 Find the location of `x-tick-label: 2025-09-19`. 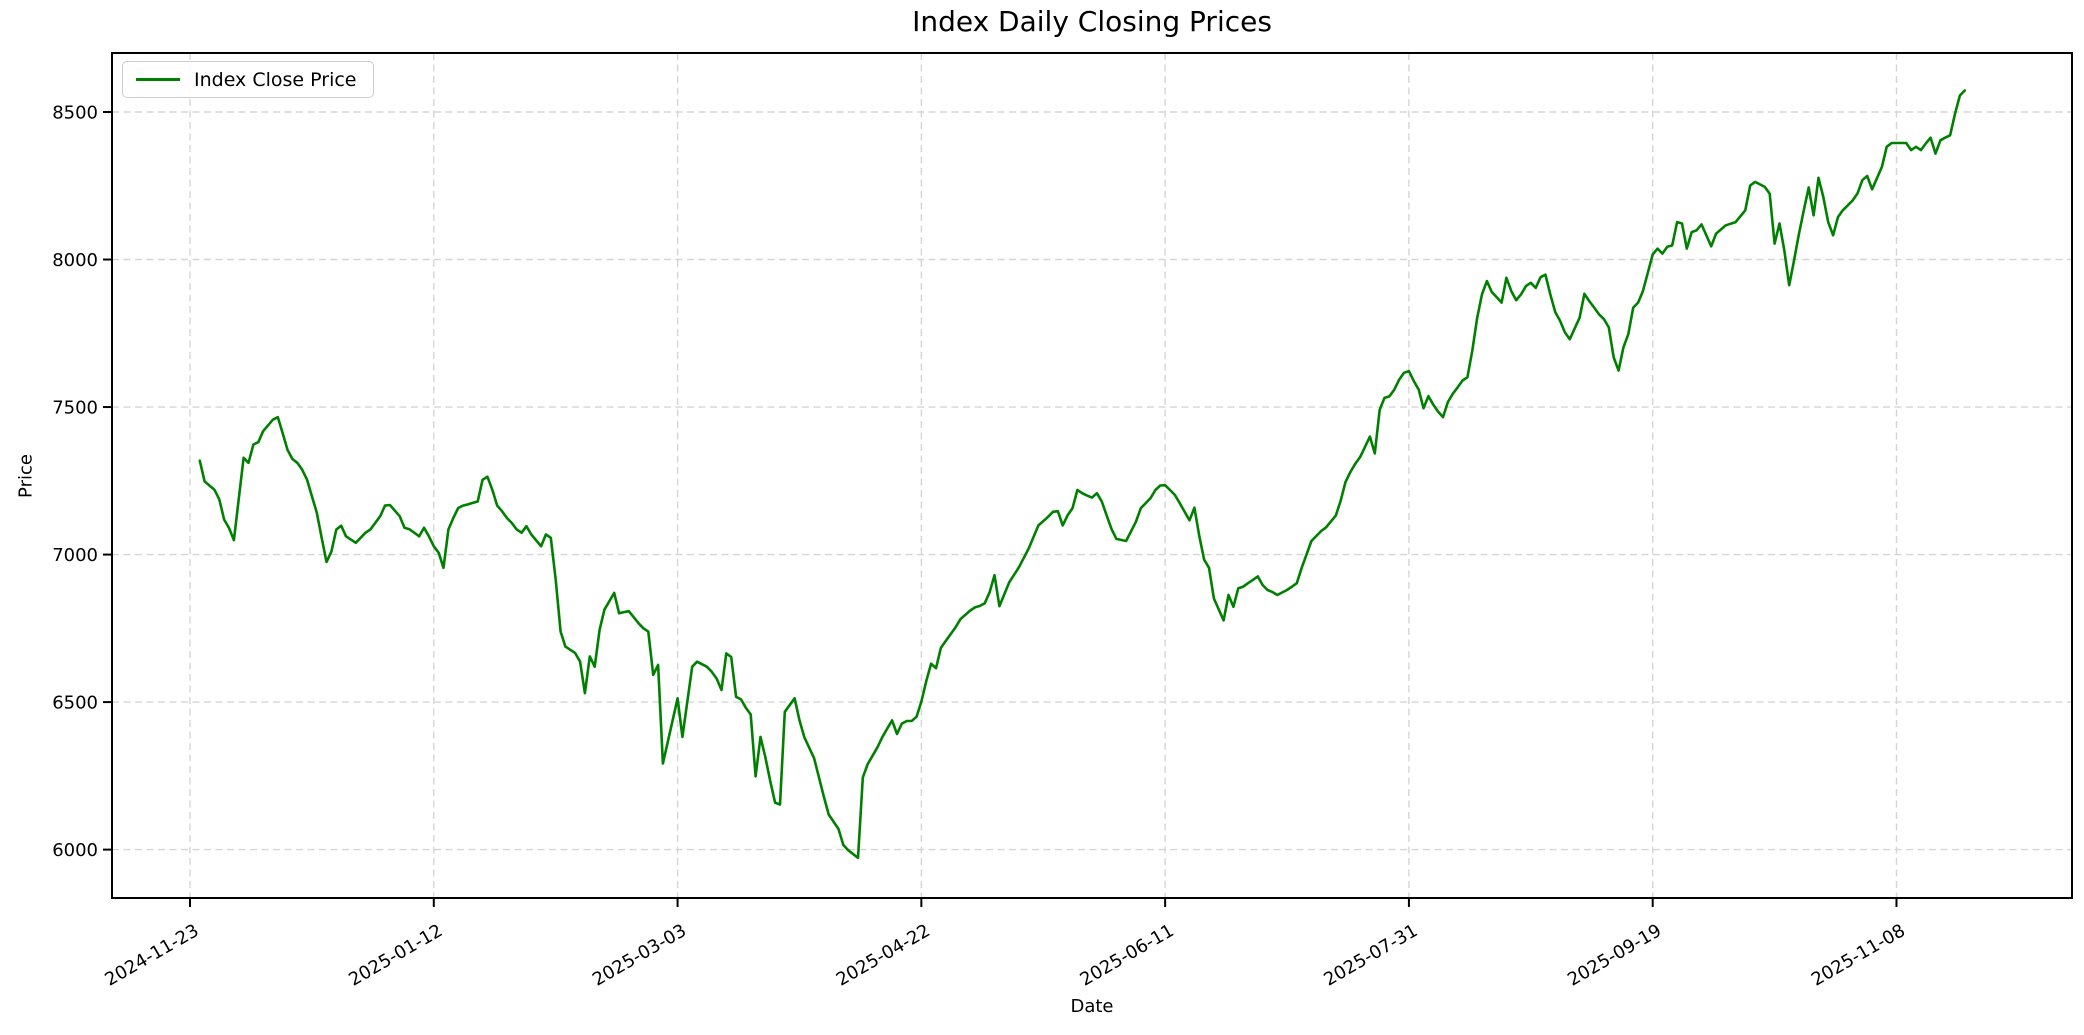

x-tick-label: 2025-09-19 is located at coordinates (1614, 955).